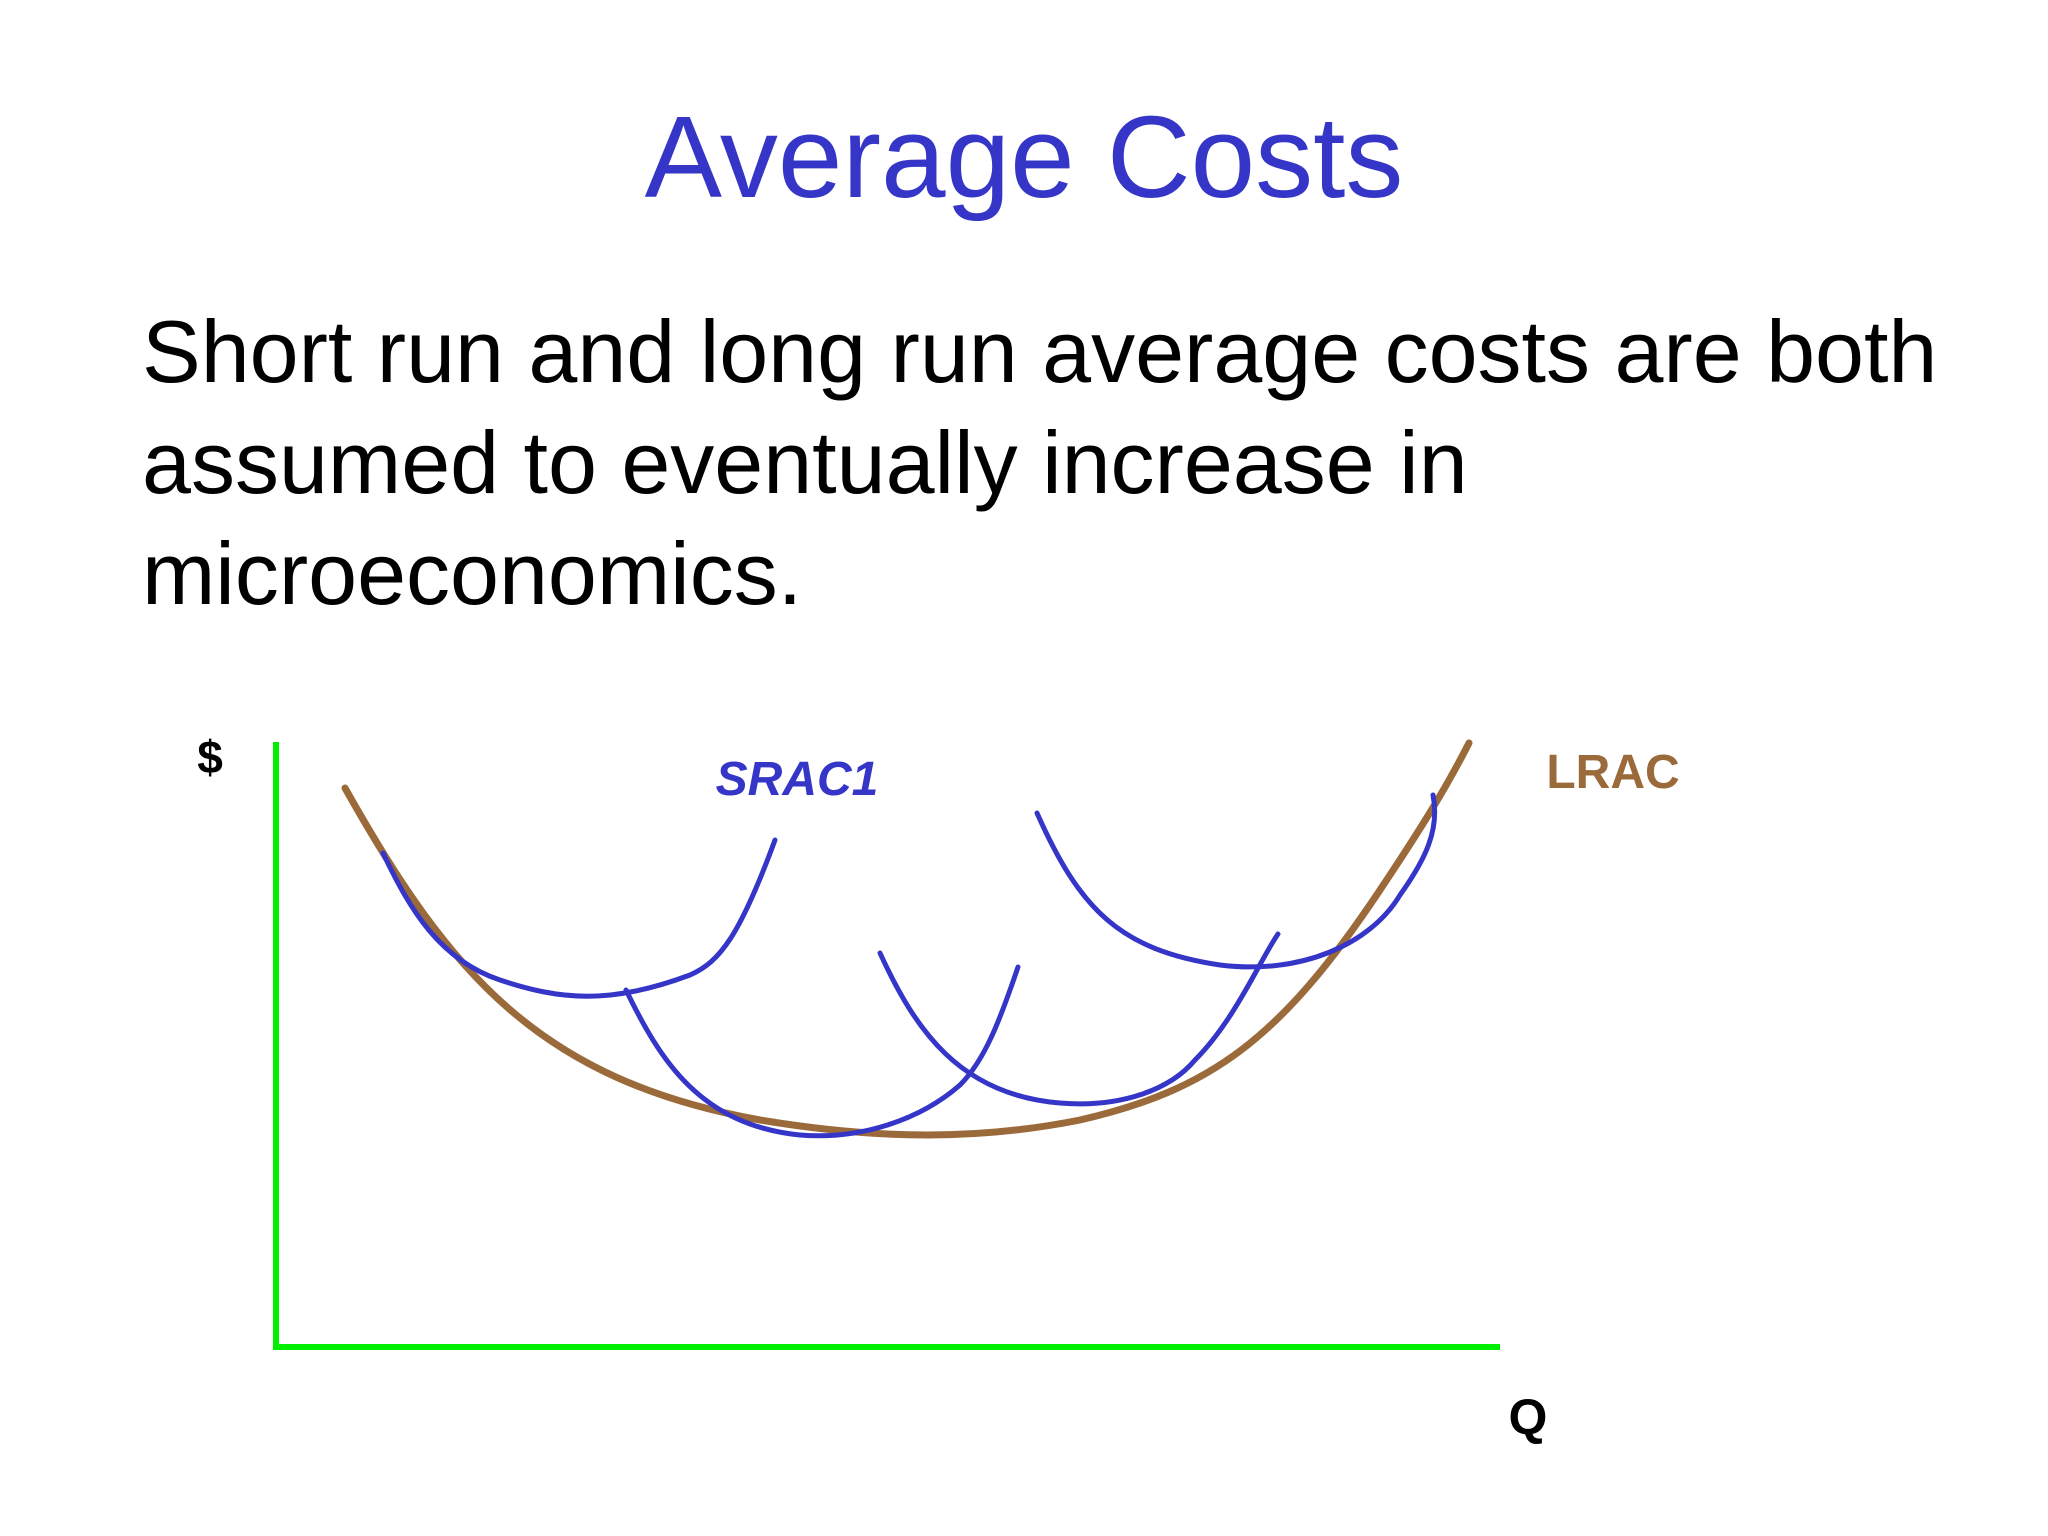 Image resolution: width=2048 pixels, height=1536 pixels. Describe the element at coordinates (1528, 1417) in the screenshot. I see `x-axis-label: Q` at that location.